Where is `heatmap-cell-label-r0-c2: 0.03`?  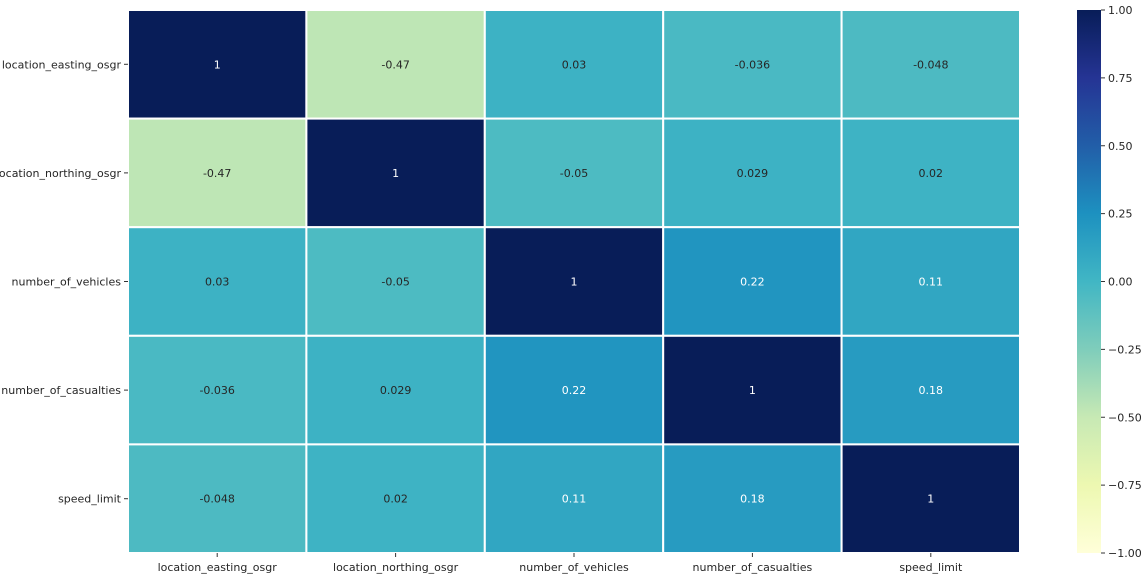 heatmap-cell-label-r0-c2: 0.03 is located at coordinates (574, 64).